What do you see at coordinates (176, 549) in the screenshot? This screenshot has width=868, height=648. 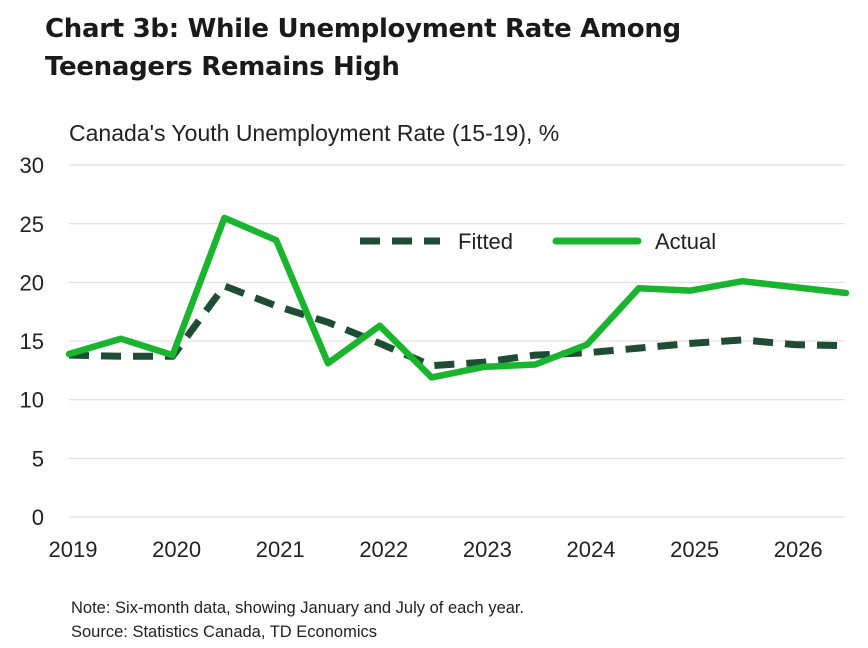 I see `x-tick-label: 2020` at bounding box center [176, 549].